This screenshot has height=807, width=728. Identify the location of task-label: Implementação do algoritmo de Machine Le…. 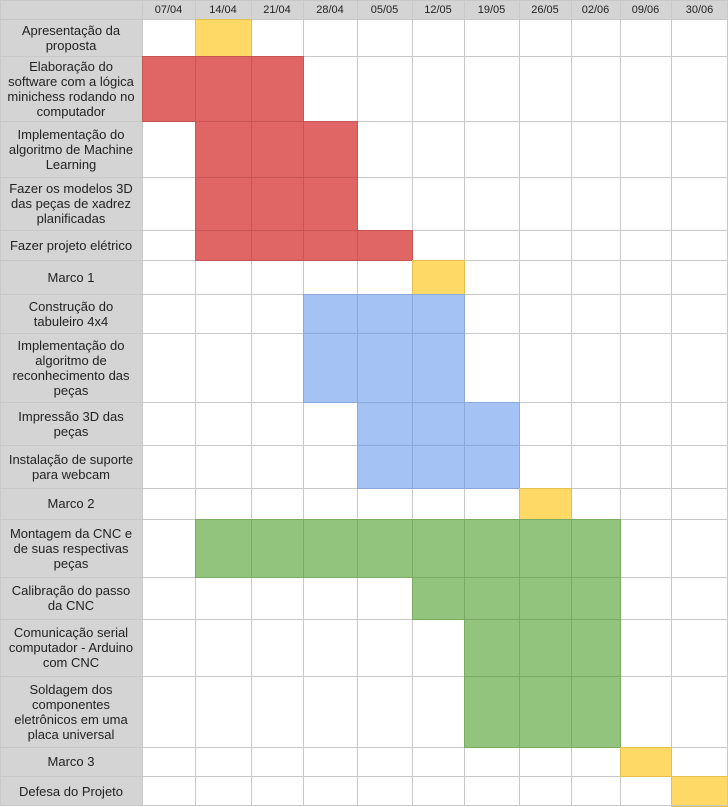
(71, 149).